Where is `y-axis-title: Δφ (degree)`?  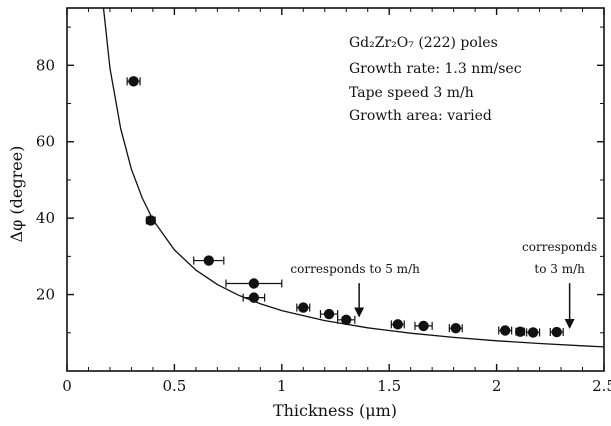 y-axis-title: Δφ (degree) is located at coordinates (16, 194).